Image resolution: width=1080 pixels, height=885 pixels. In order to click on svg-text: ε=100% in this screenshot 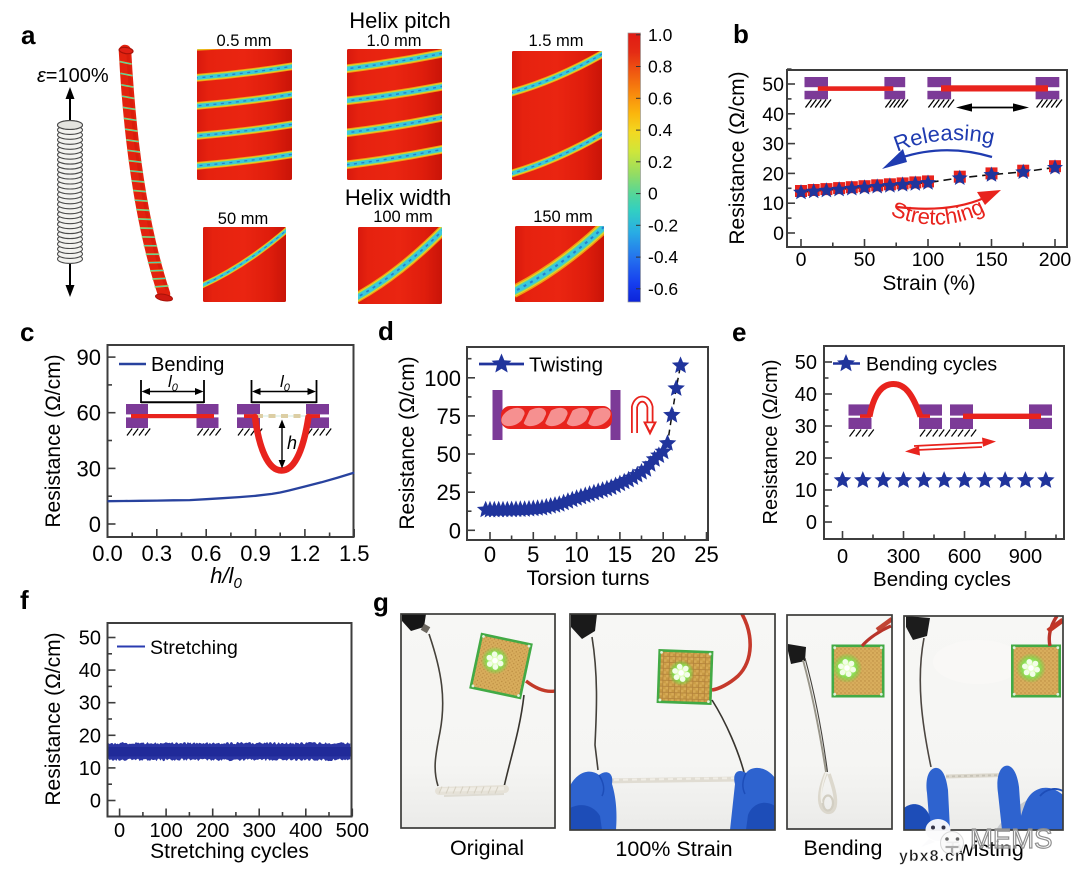, I will do `click(73, 76)`.